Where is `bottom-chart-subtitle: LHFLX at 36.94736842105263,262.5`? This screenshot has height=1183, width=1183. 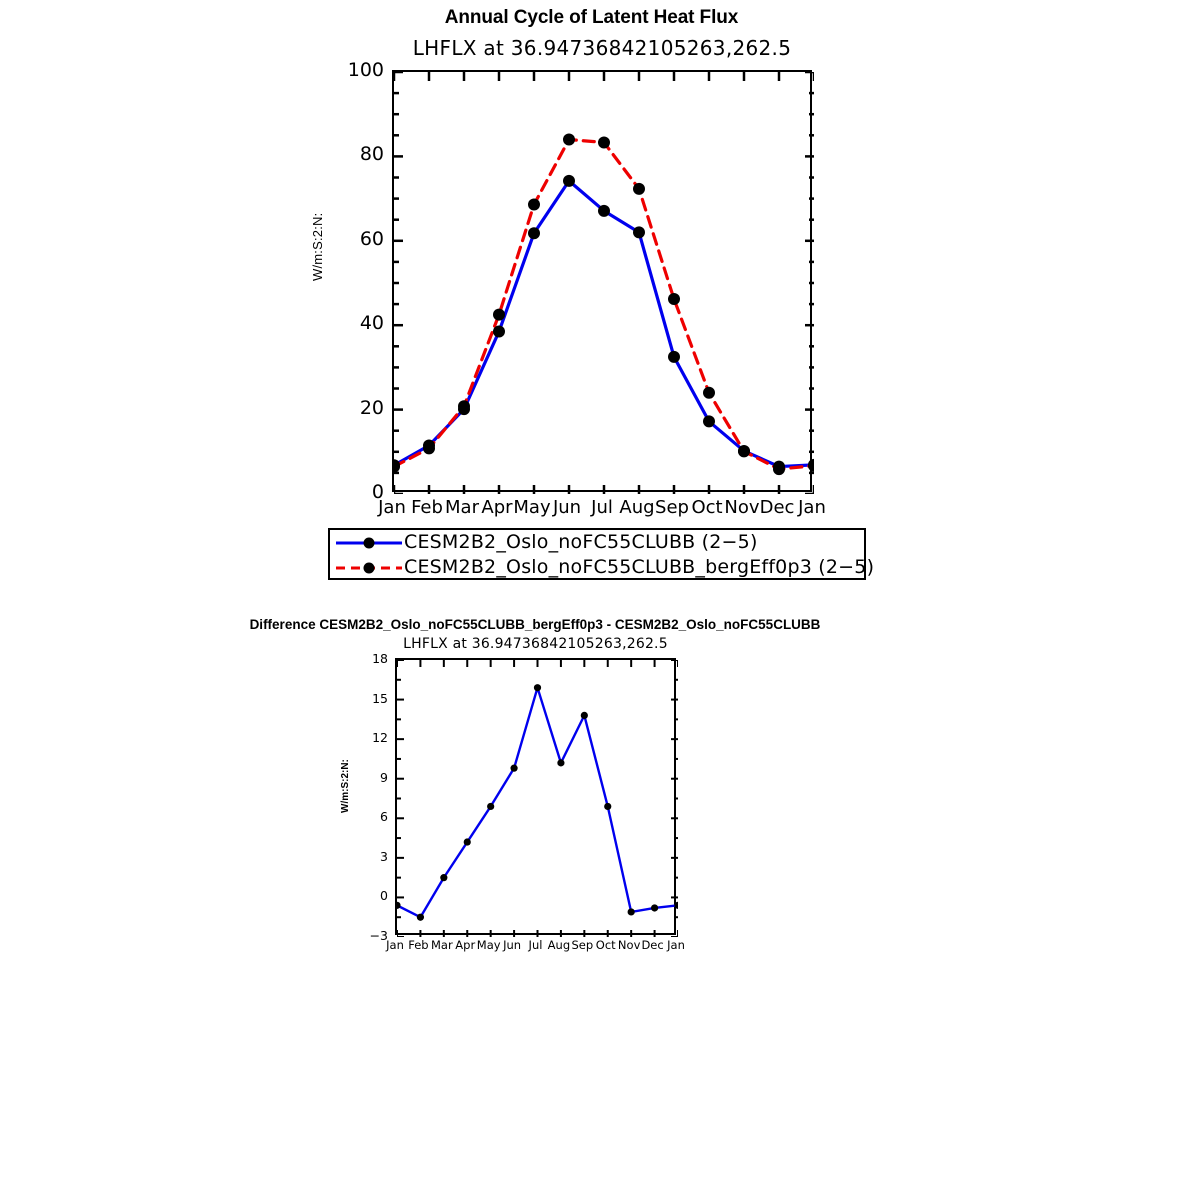 bottom-chart-subtitle: LHFLX at 36.94736842105263,262.5 is located at coordinates (535, 644).